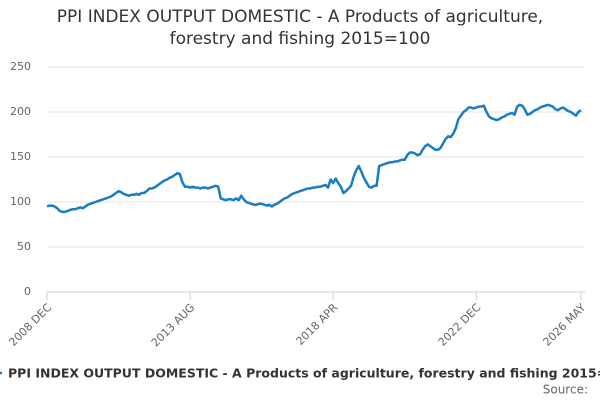 The height and width of the screenshot is (400, 600). What do you see at coordinates (20, 111) in the screenshot?
I see `y-tick-label: 200` at bounding box center [20, 111].